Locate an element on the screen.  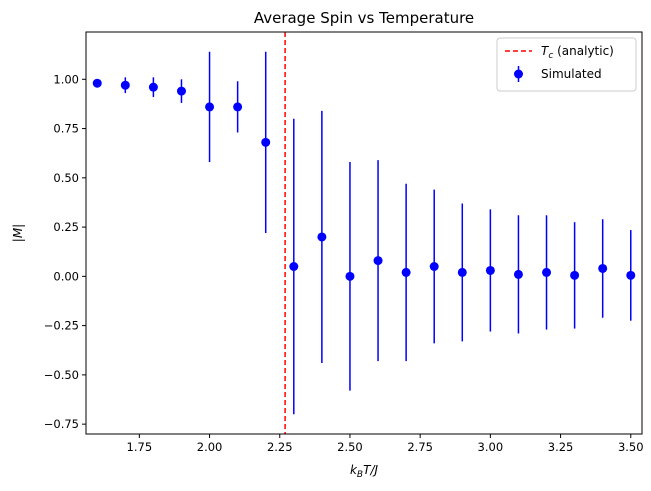
x-tick-label: 3.50 is located at coordinates (631, 447).